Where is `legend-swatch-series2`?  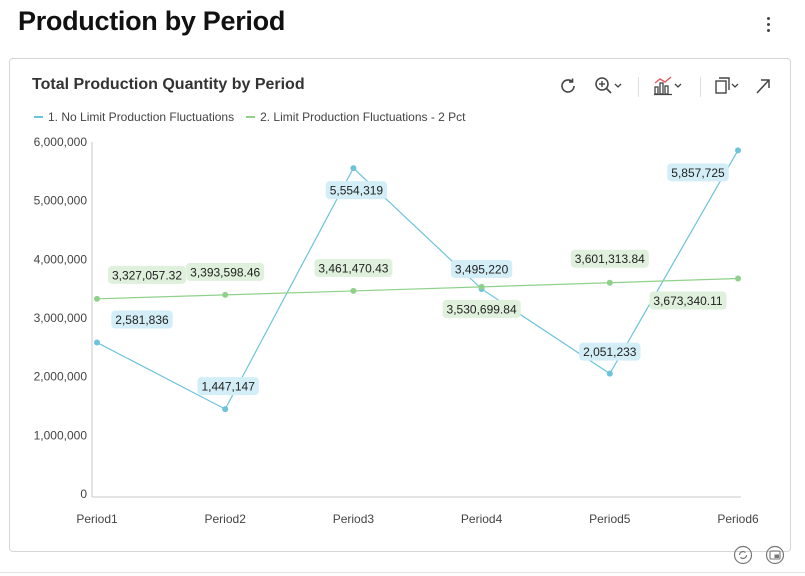
legend-swatch-series2 is located at coordinates (251, 117).